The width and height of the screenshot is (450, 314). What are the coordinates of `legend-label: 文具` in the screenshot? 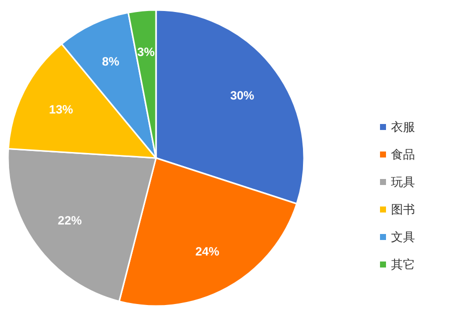 It's located at (403, 237).